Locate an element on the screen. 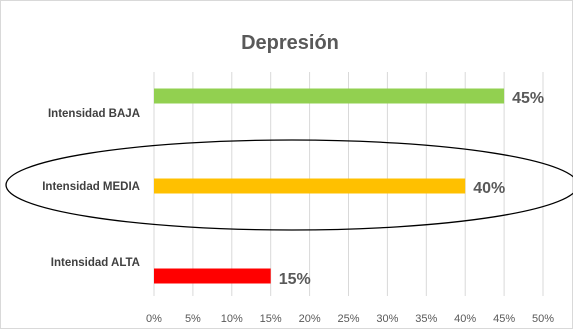 The width and height of the screenshot is (573, 329). x-tick-label: 20% is located at coordinates (310, 319).